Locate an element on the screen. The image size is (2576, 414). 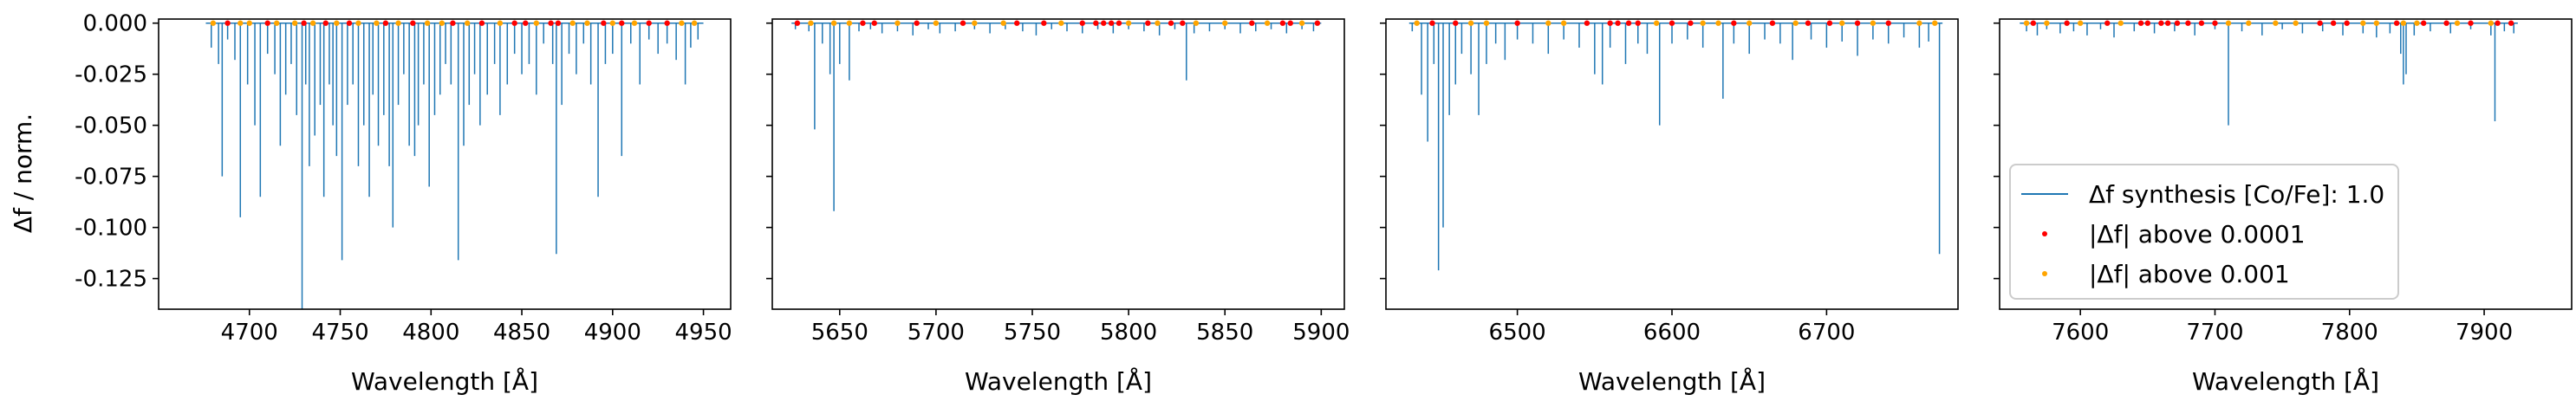
x-tick-label: 6500 is located at coordinates (1517, 333).